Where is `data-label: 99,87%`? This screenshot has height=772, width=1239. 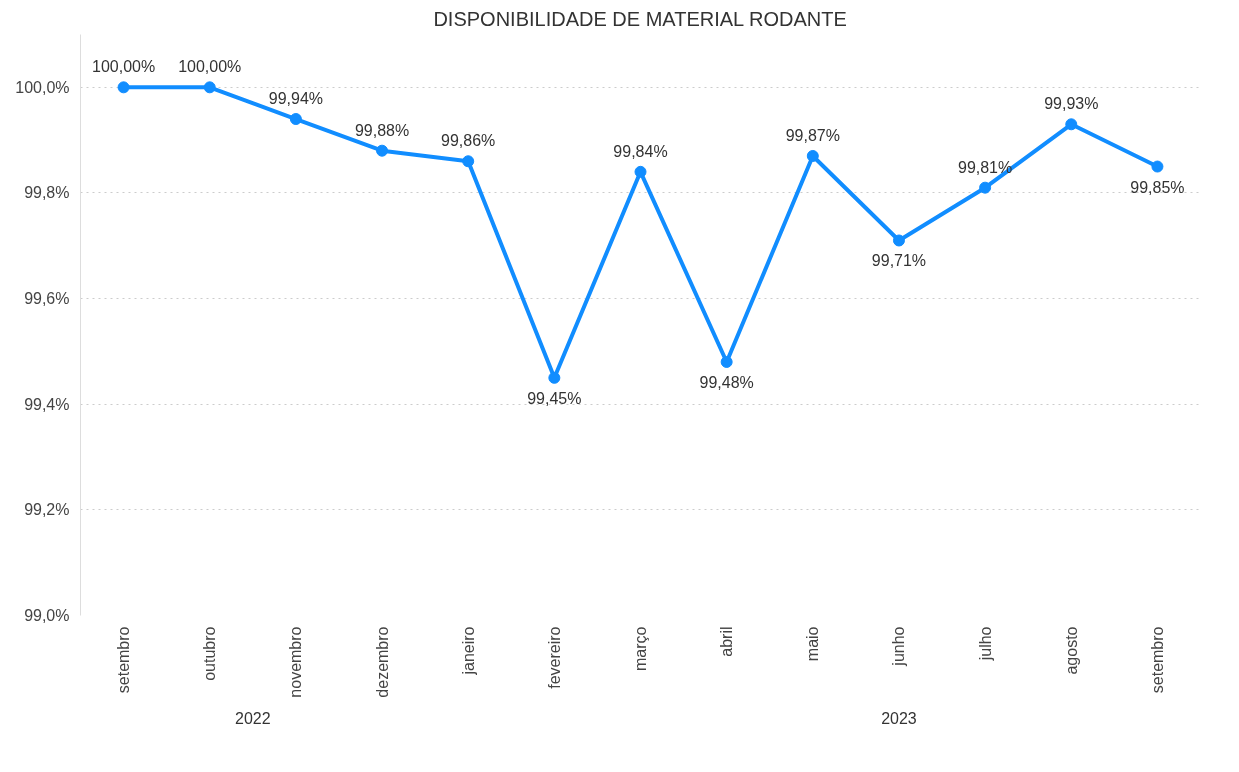
data-label: 99,87% is located at coordinates (812, 135).